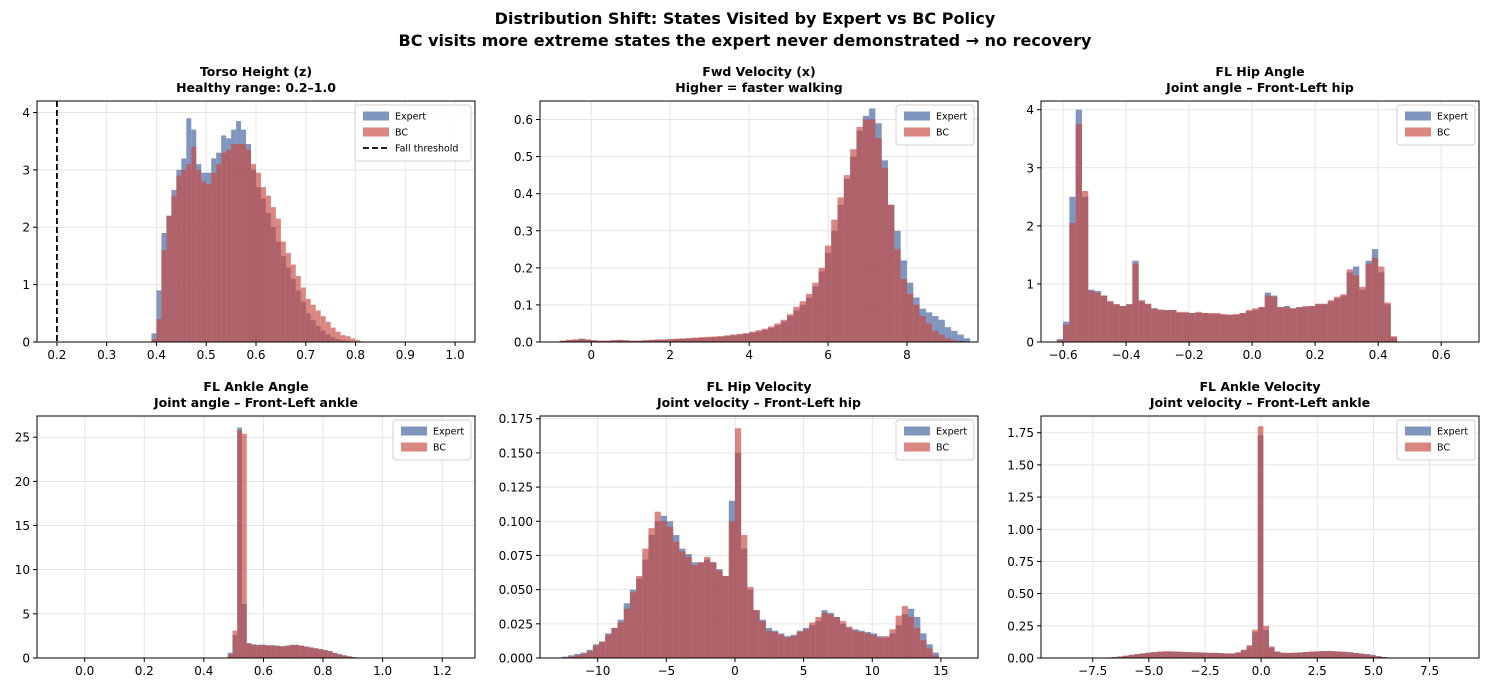  I want to click on panel-subtitle: Higher = faster walking, so click(758, 87).